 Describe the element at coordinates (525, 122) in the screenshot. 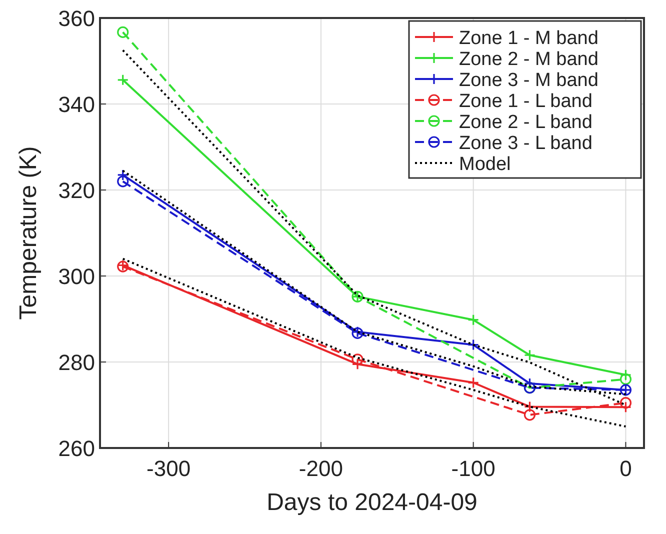

I see `legend-label: Zone 2 - L band` at that location.